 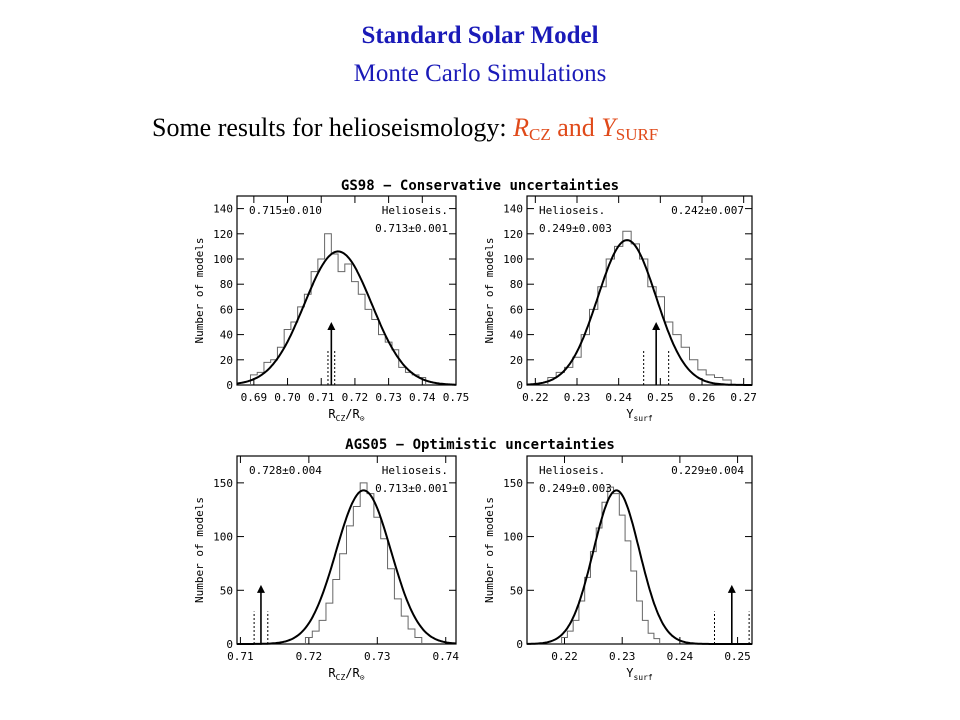 I want to click on annotation-text: 0.229±0.004, so click(x=707, y=470).